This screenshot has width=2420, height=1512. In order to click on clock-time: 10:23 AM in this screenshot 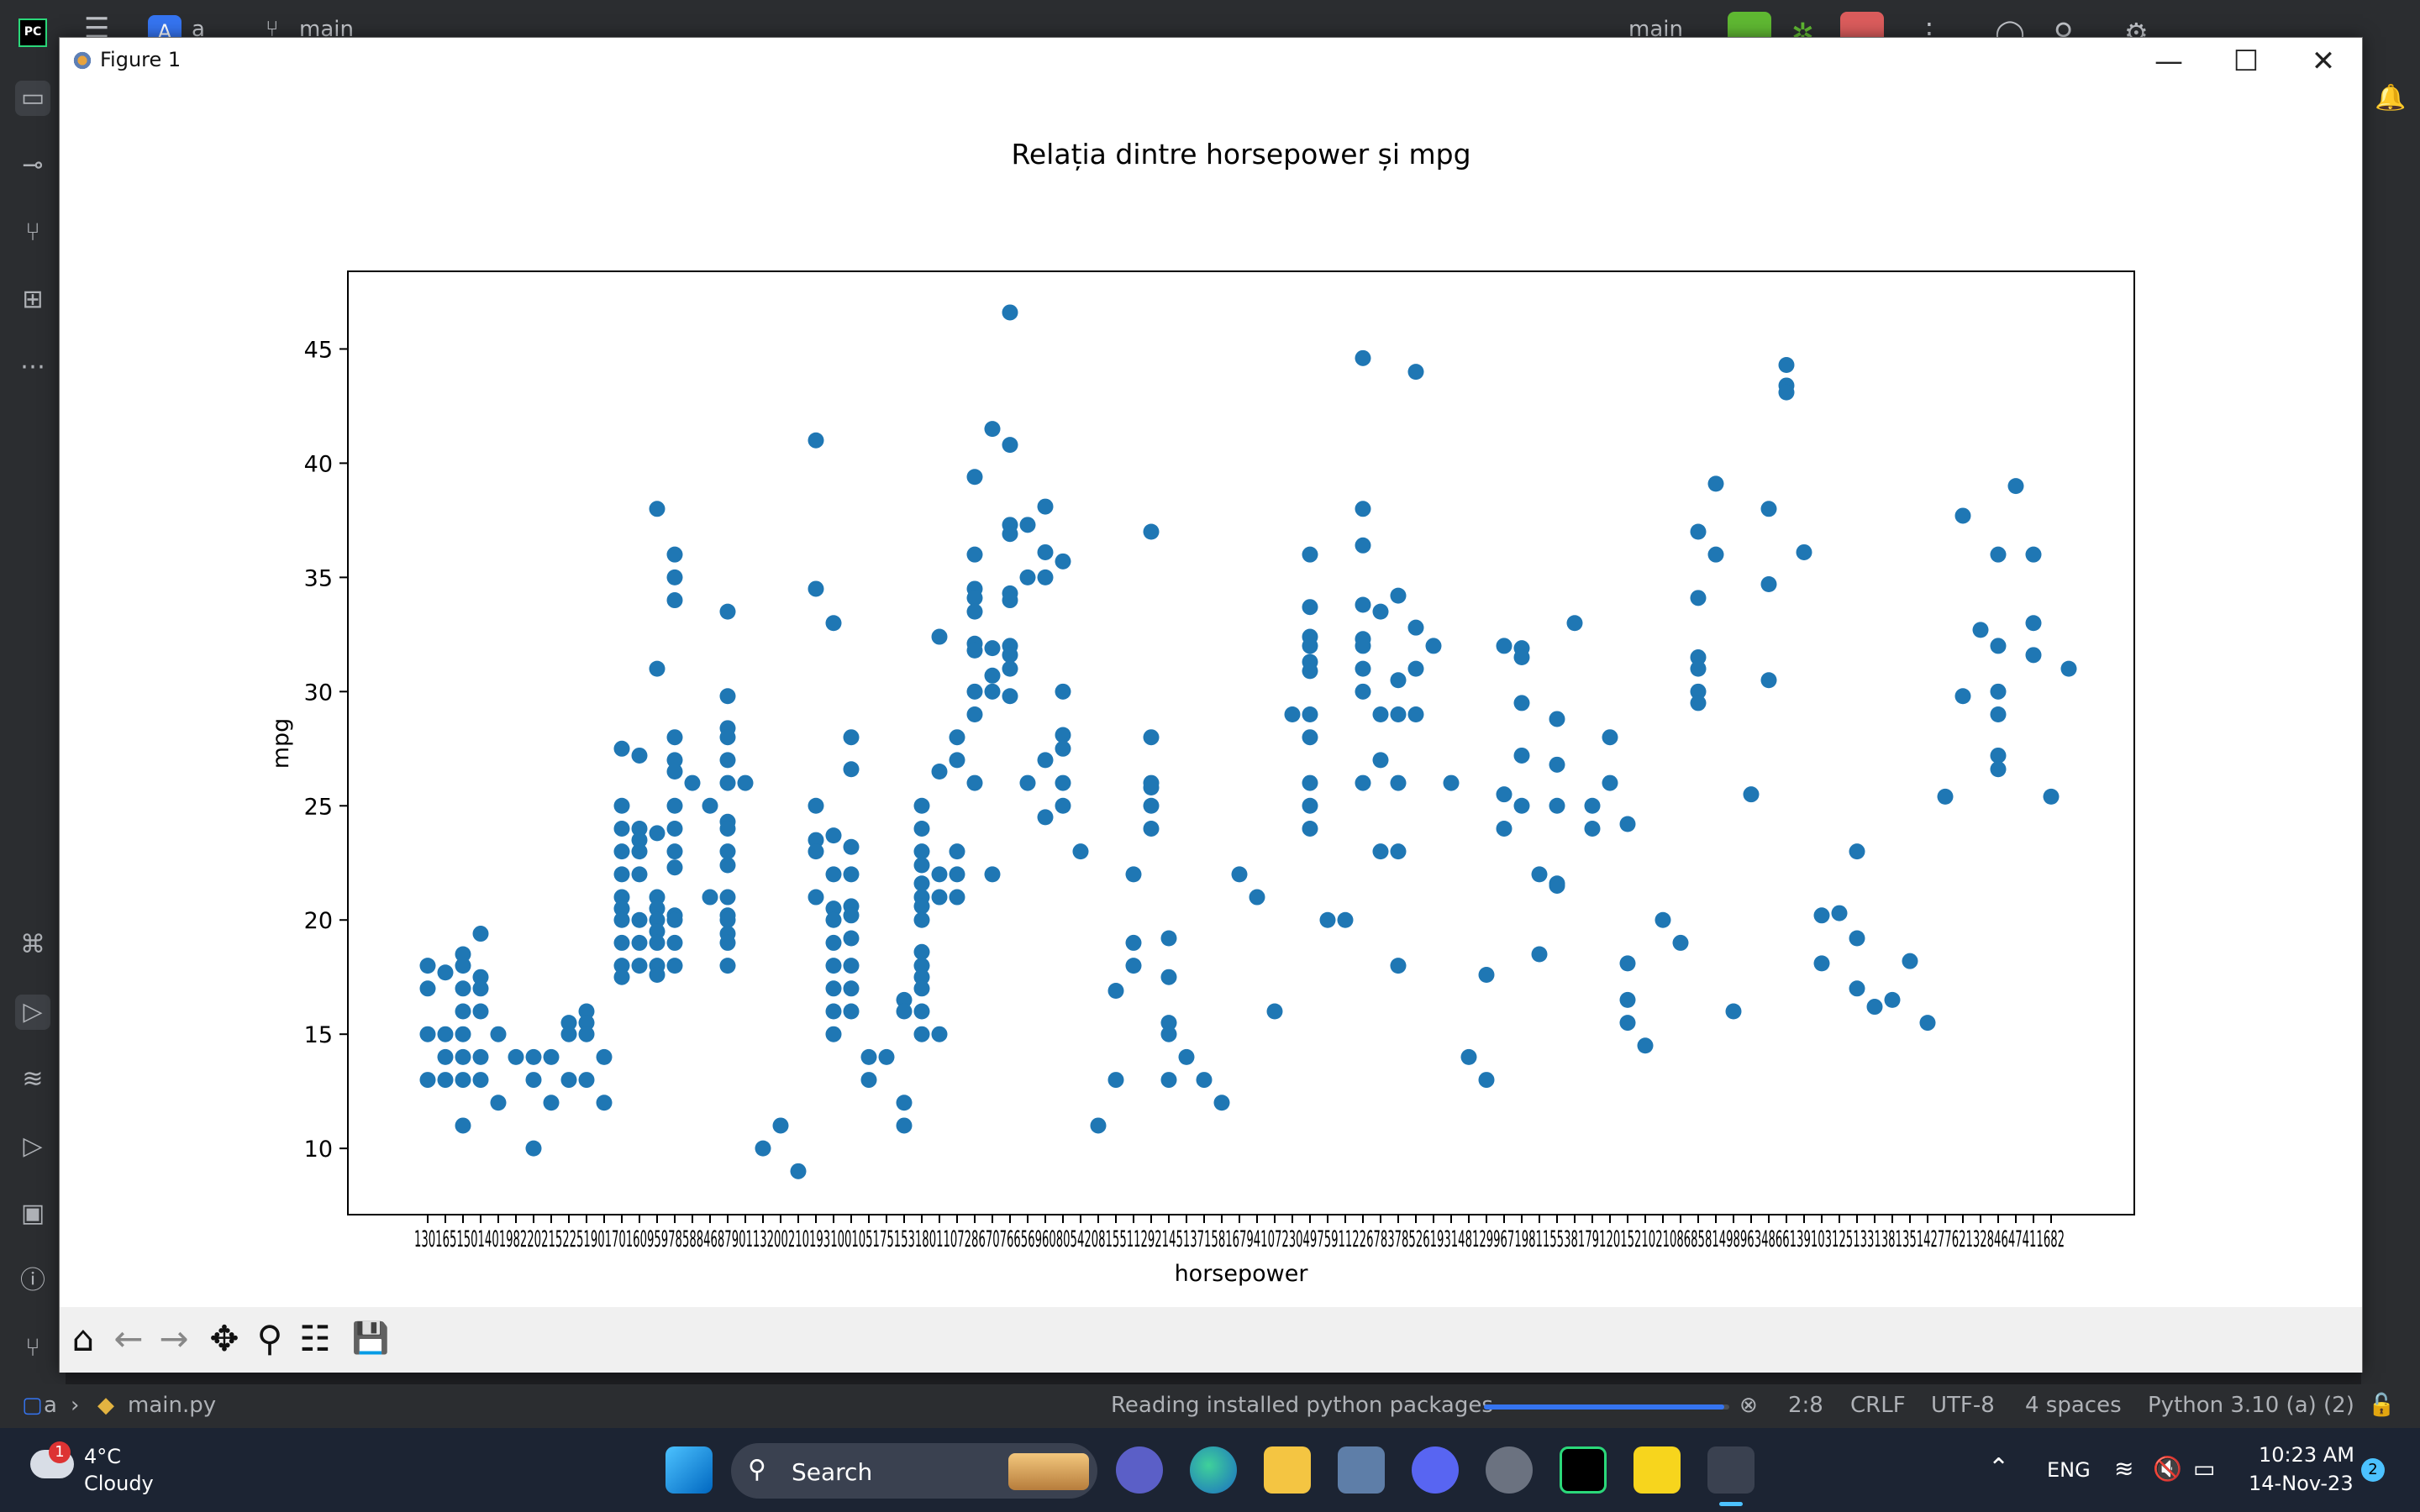, I will do `click(2306, 1455)`.